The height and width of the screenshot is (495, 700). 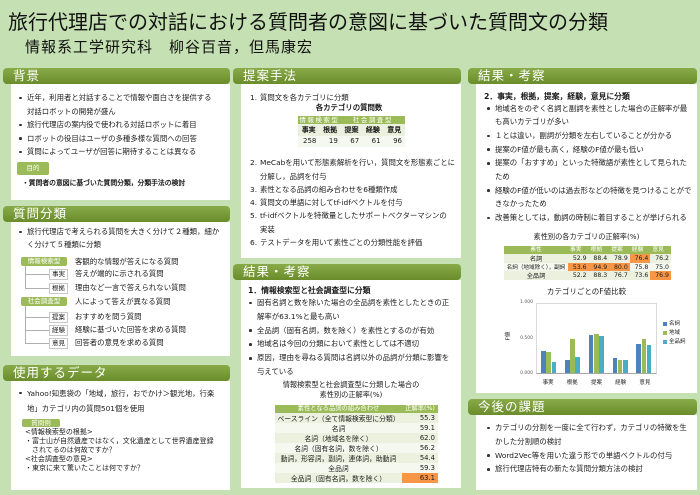 I want to click on subcategory-desc: 理由など一言で答えられない質問, so click(x=130, y=287).